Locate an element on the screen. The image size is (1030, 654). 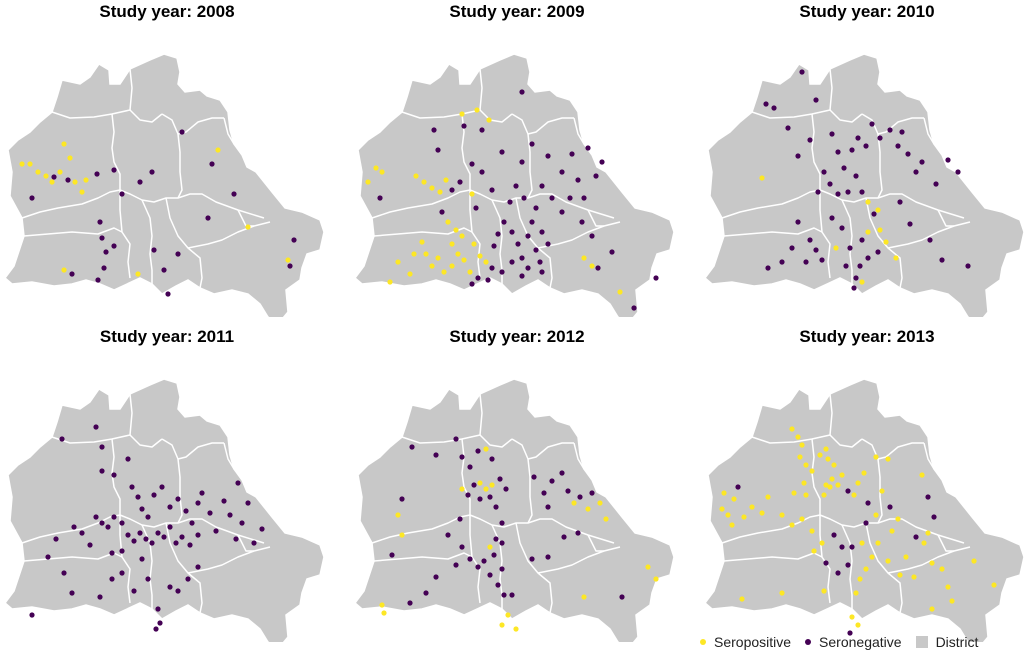
map-2013 is located at coordinates (864, 510).